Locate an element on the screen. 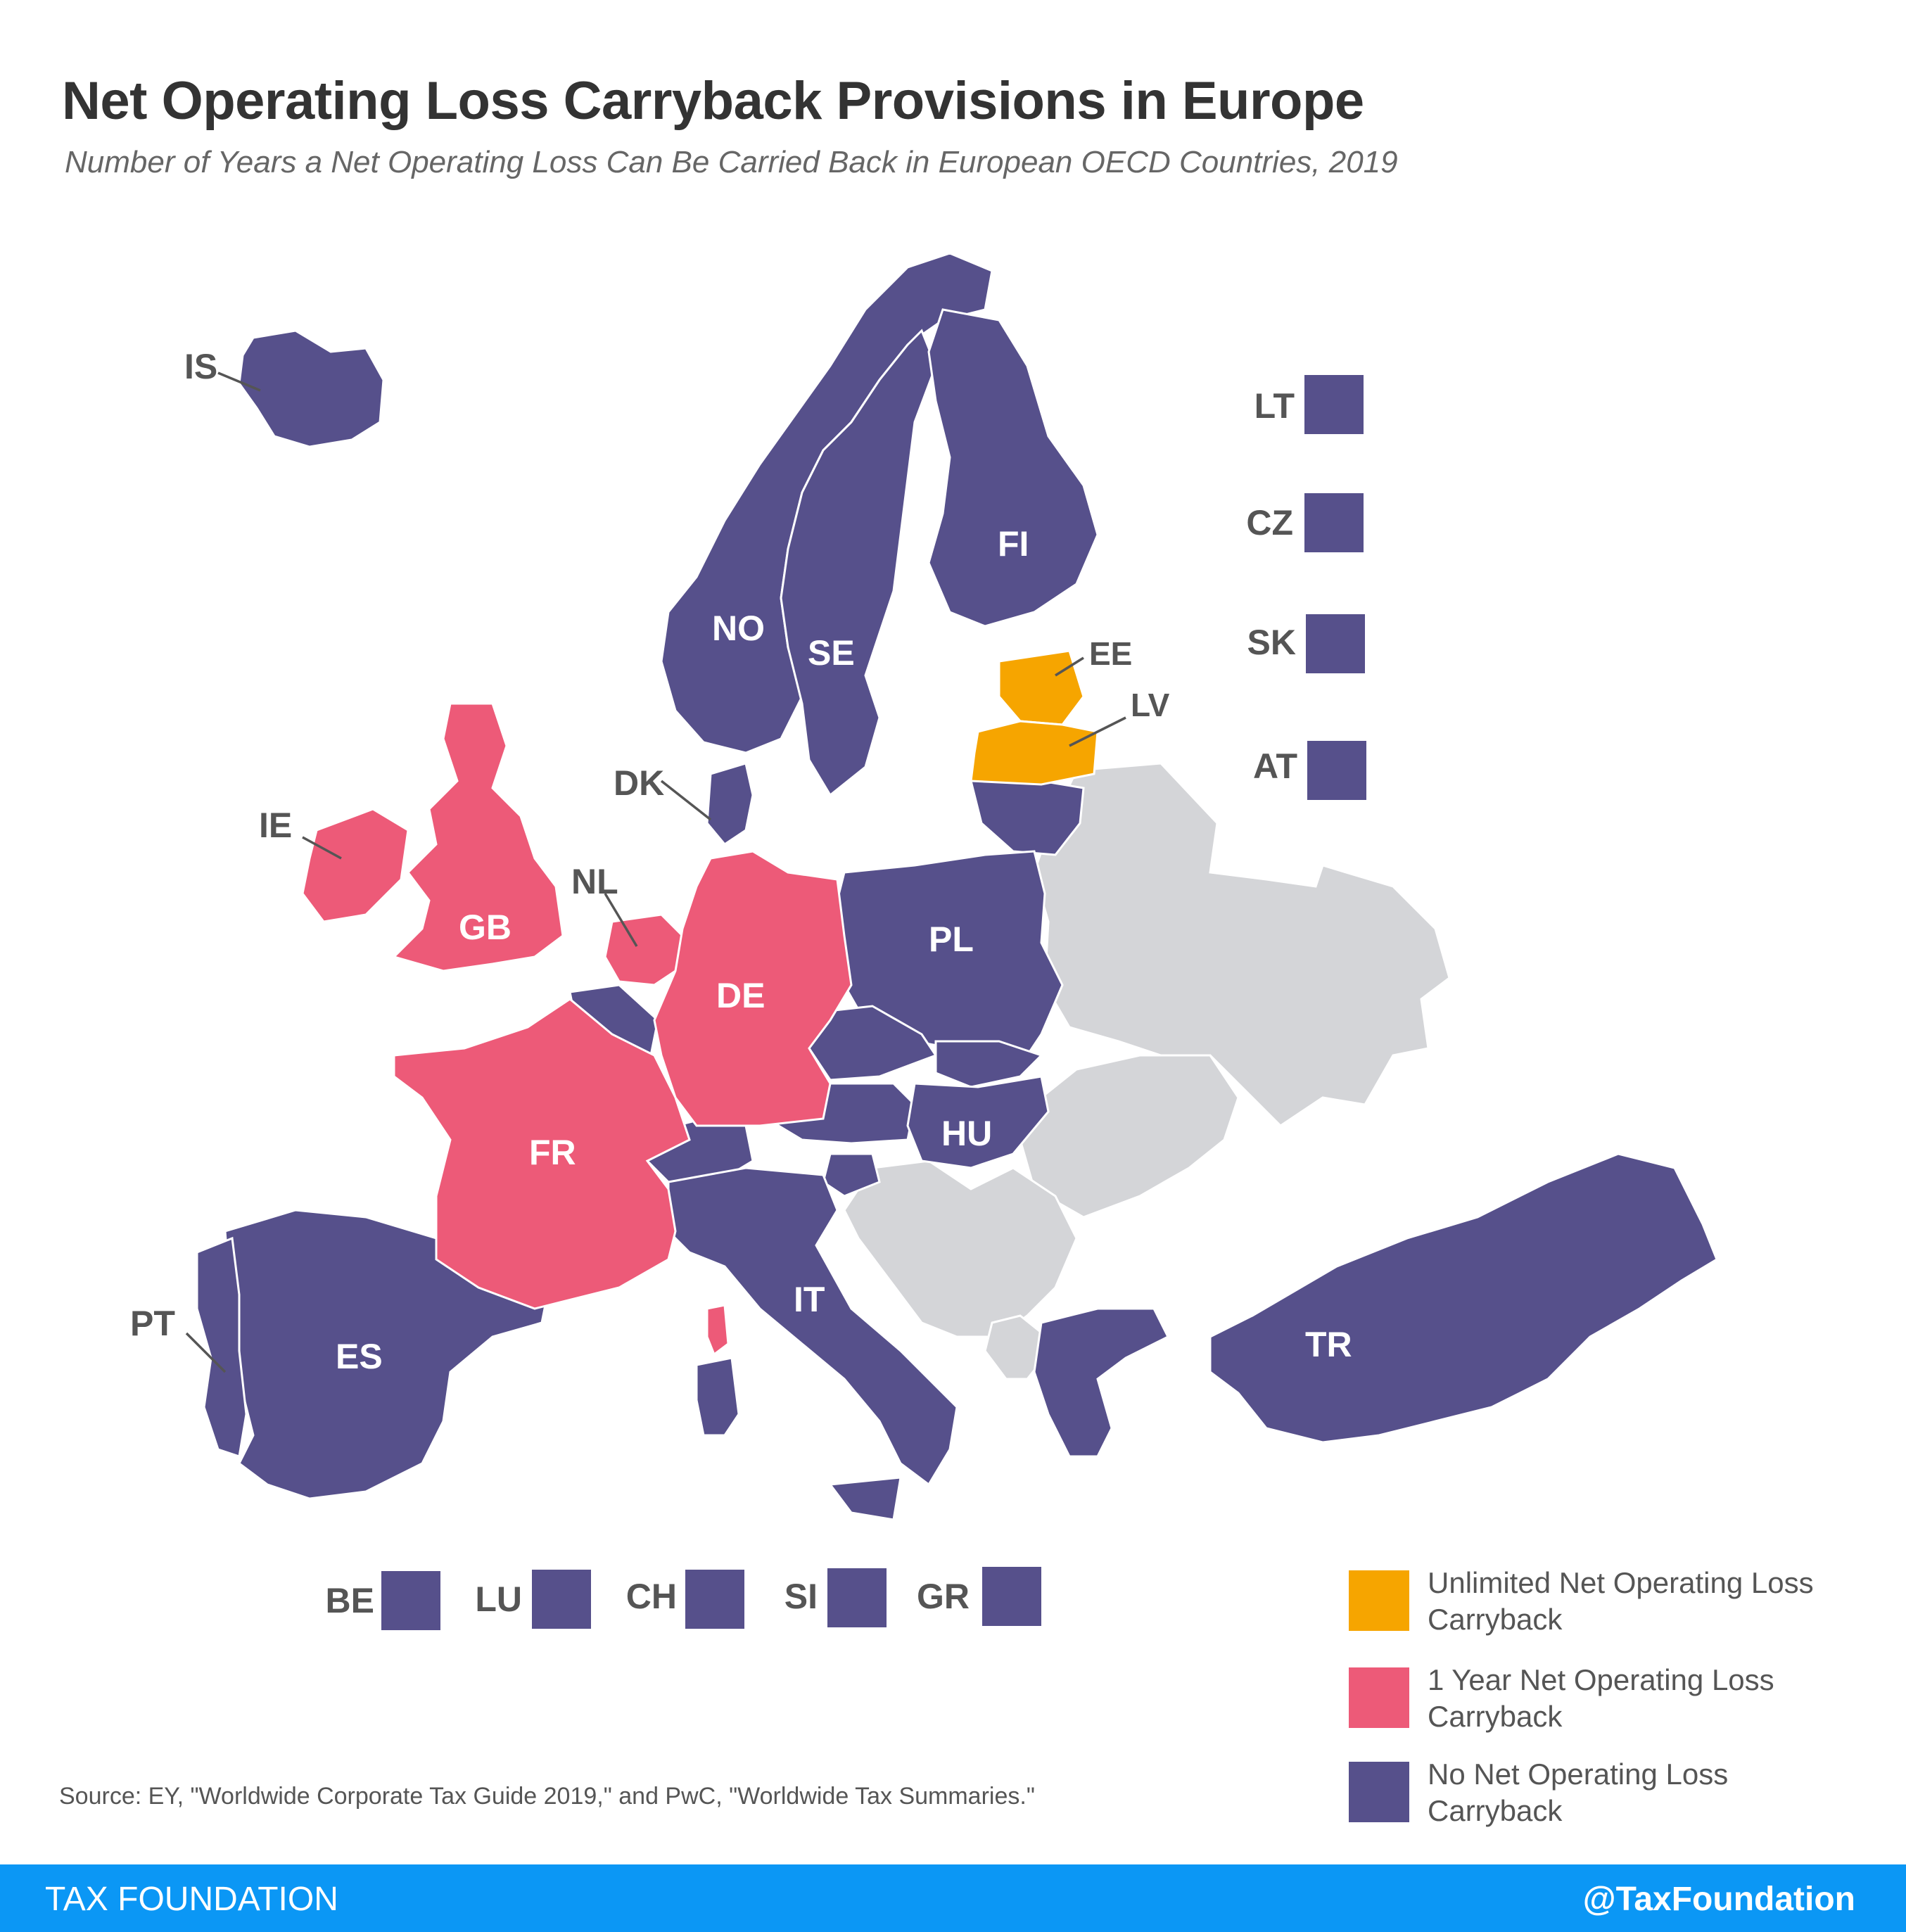 This screenshot has width=1906, height=1932. label-nl: NL is located at coordinates (594, 881).